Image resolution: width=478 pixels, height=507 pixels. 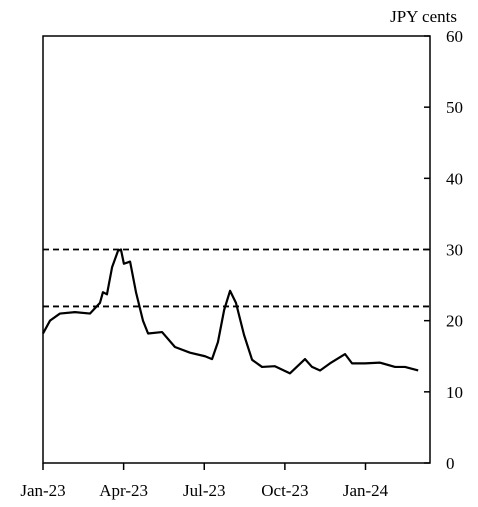 What do you see at coordinates (42, 490) in the screenshot?
I see `x-tick-label: Jan-23` at bounding box center [42, 490].